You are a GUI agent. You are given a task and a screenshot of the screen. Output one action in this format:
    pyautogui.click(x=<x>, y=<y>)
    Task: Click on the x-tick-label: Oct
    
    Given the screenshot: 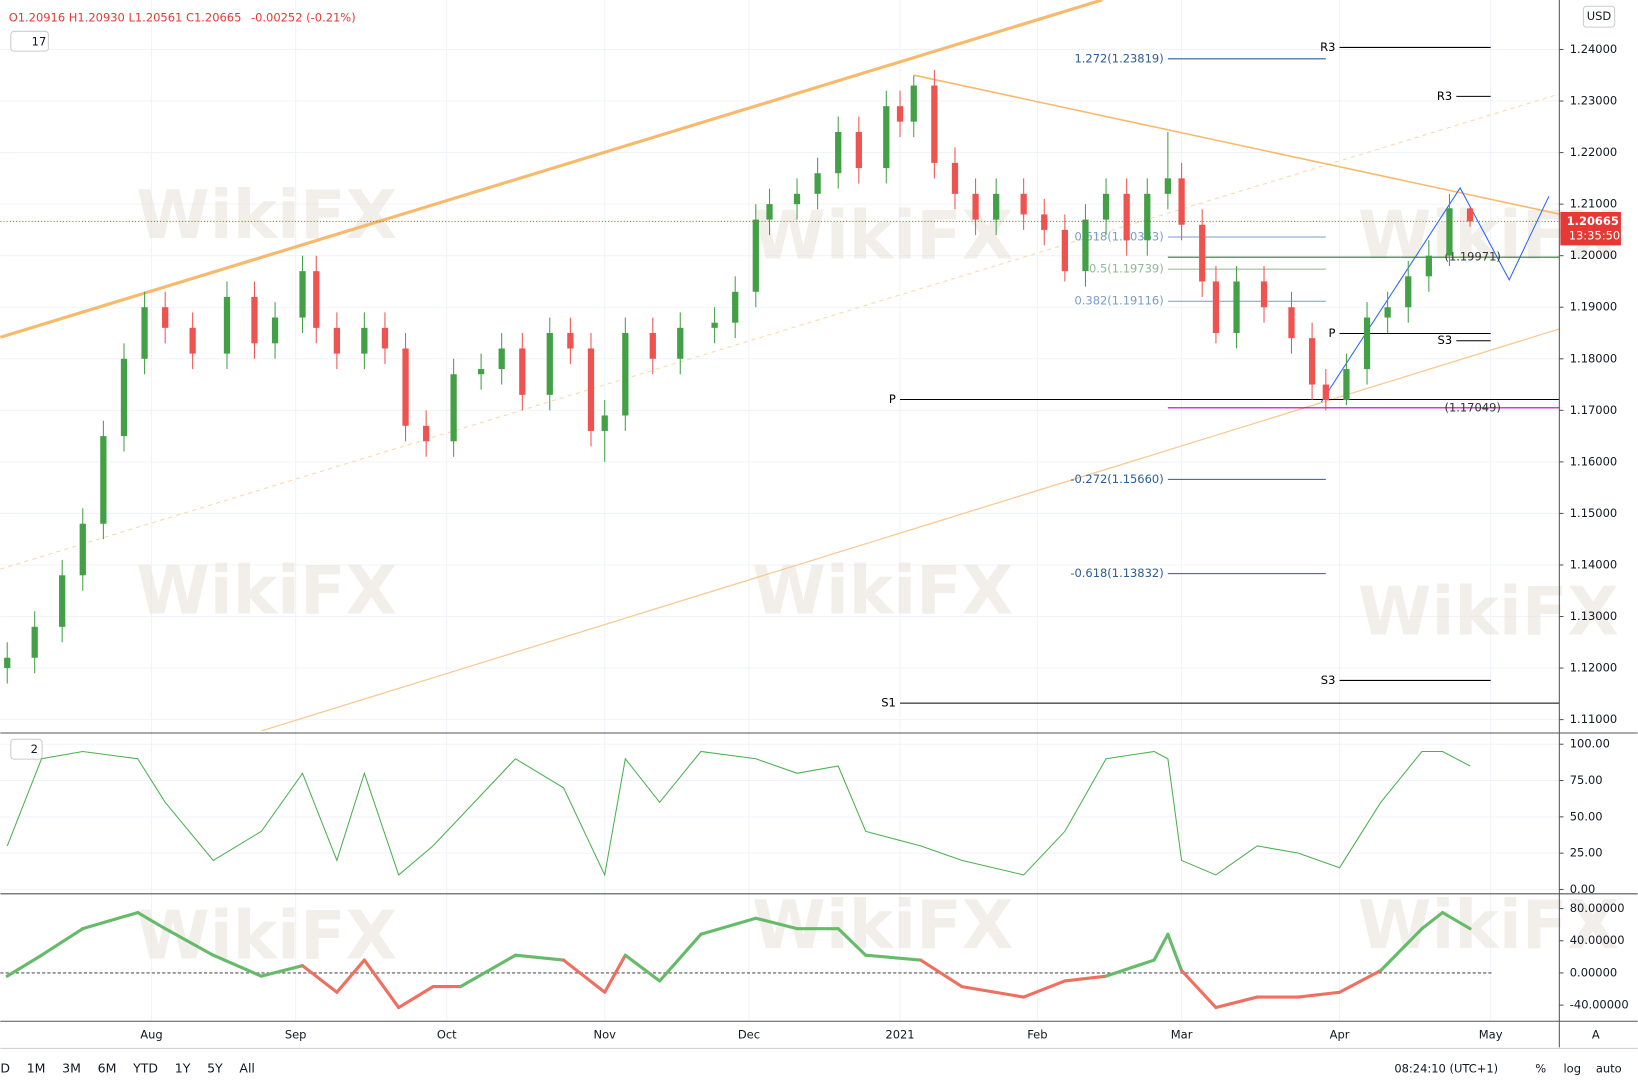 What is the action you would take?
    pyautogui.click(x=447, y=1034)
    